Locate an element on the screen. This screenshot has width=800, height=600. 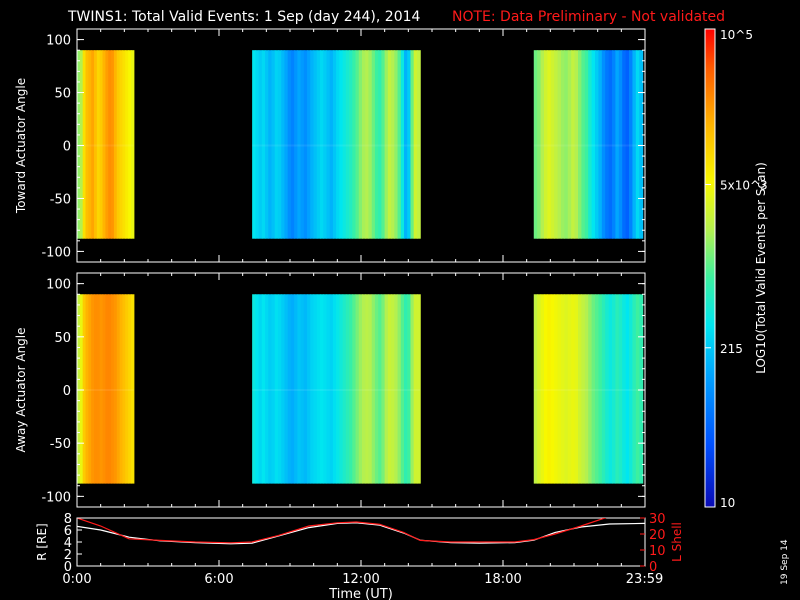
left-y-axis-label: R [RE] is located at coordinates (42, 541).